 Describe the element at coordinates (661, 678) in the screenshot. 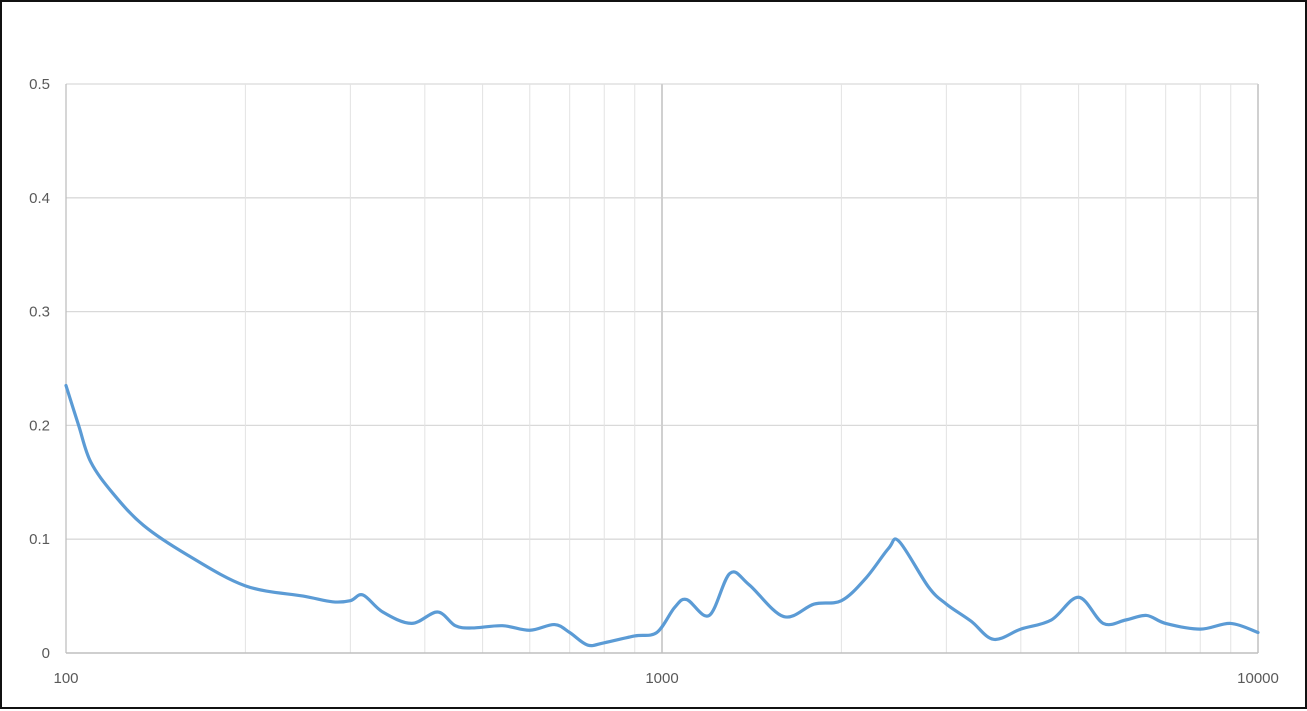

I see `x-tick-label: 1000` at that location.